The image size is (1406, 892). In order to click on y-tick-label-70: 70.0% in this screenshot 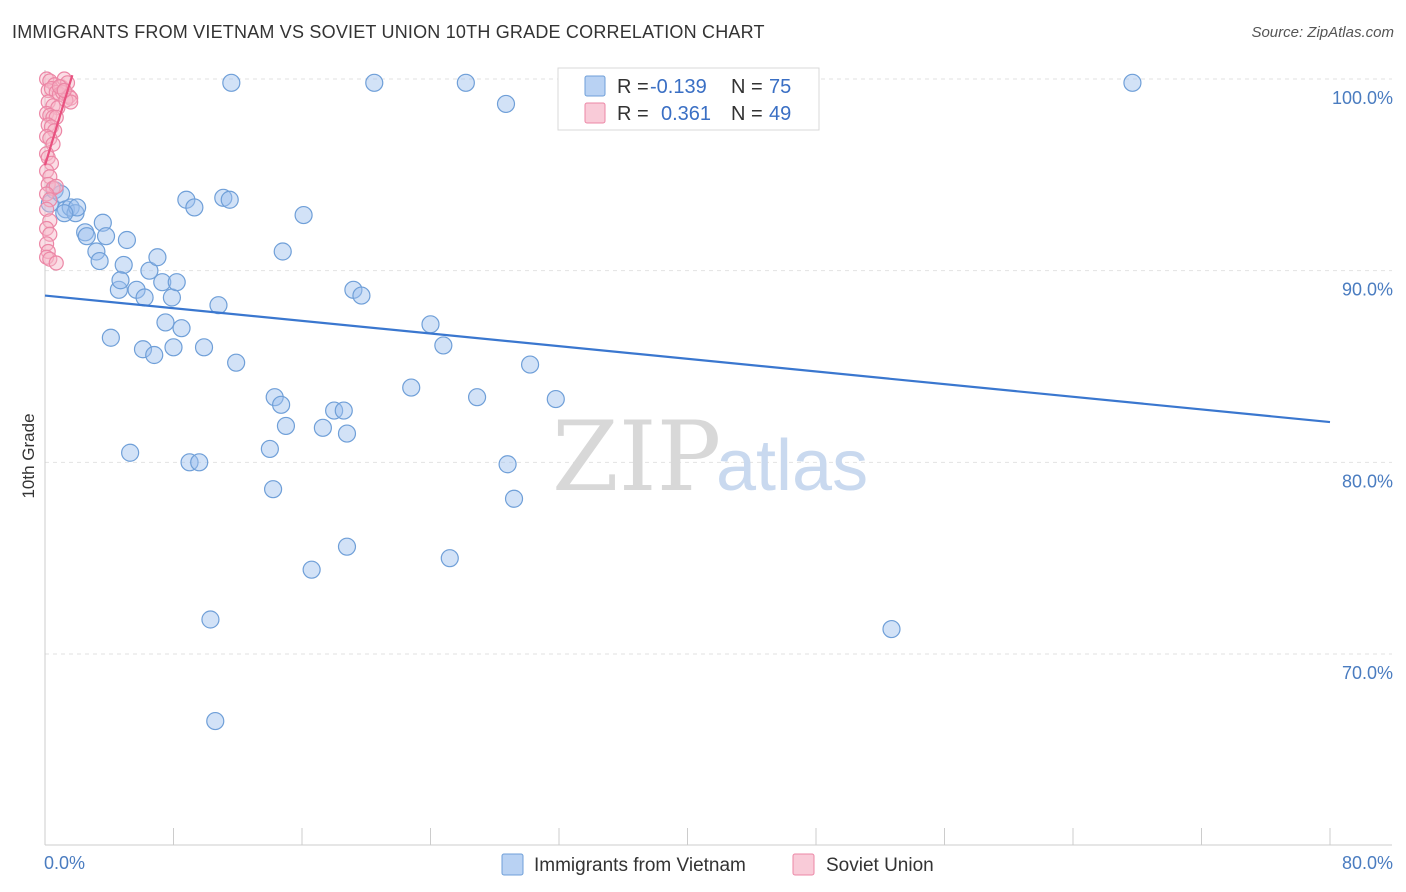, I will do `click(1367, 673)`.